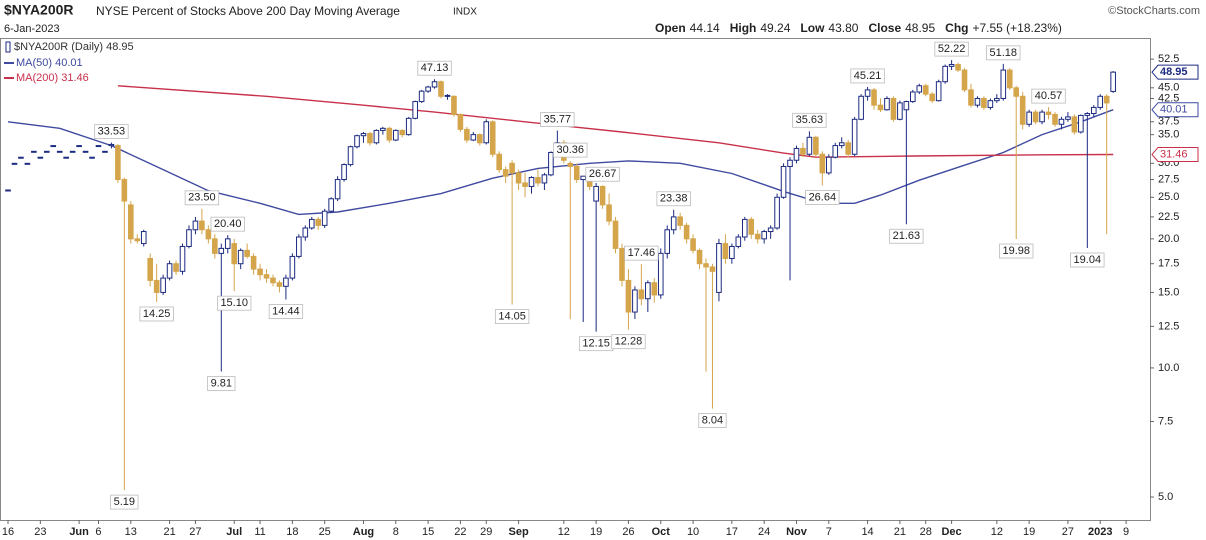 The image size is (1206, 540). What do you see at coordinates (884, 28) in the screenshot?
I see `quote-label: Close` at bounding box center [884, 28].